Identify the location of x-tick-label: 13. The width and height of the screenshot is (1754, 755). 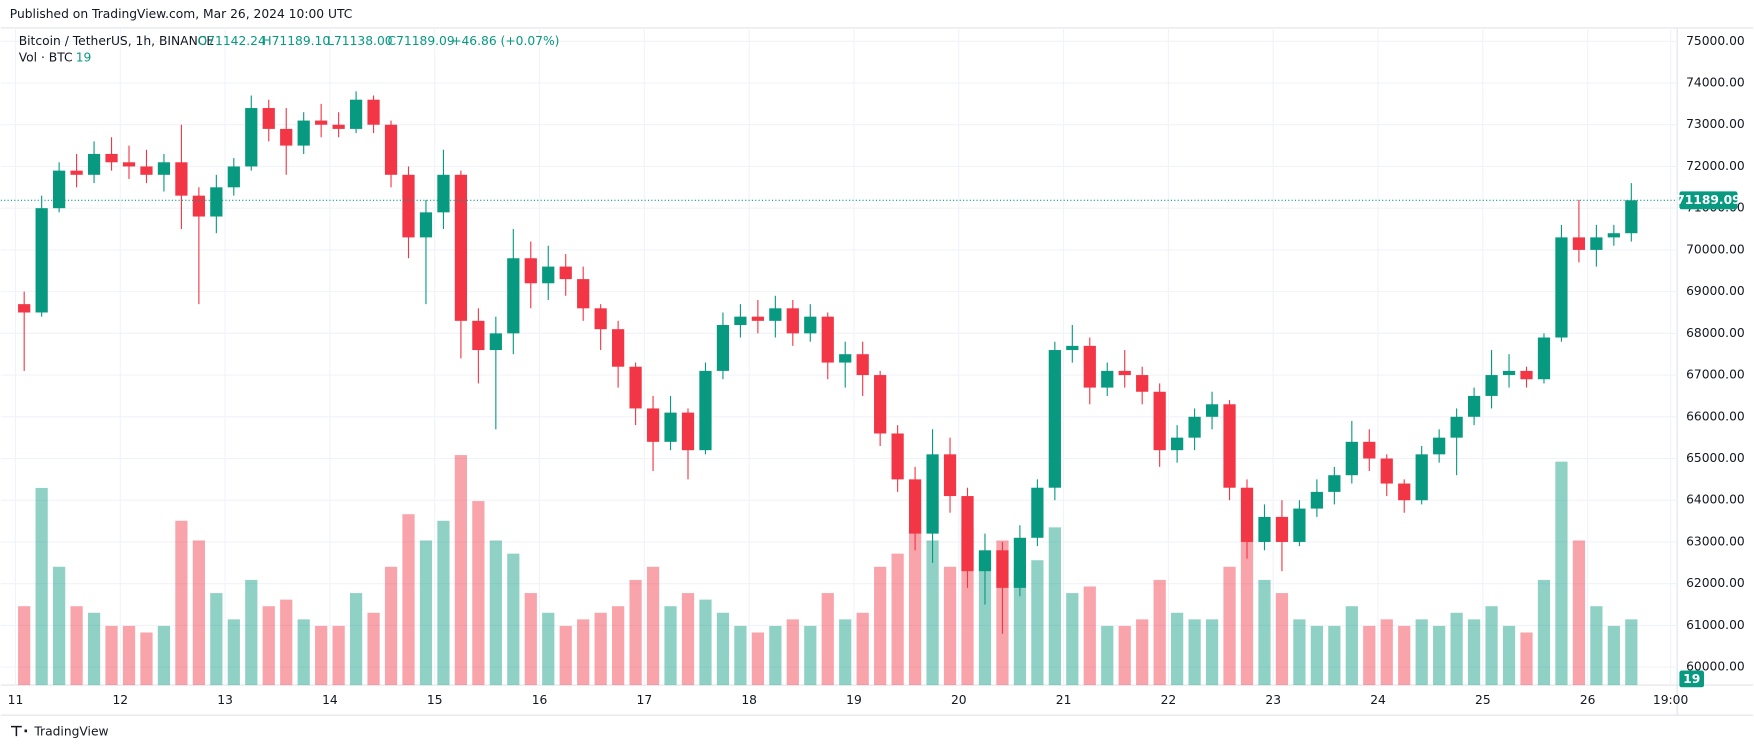
(225, 700).